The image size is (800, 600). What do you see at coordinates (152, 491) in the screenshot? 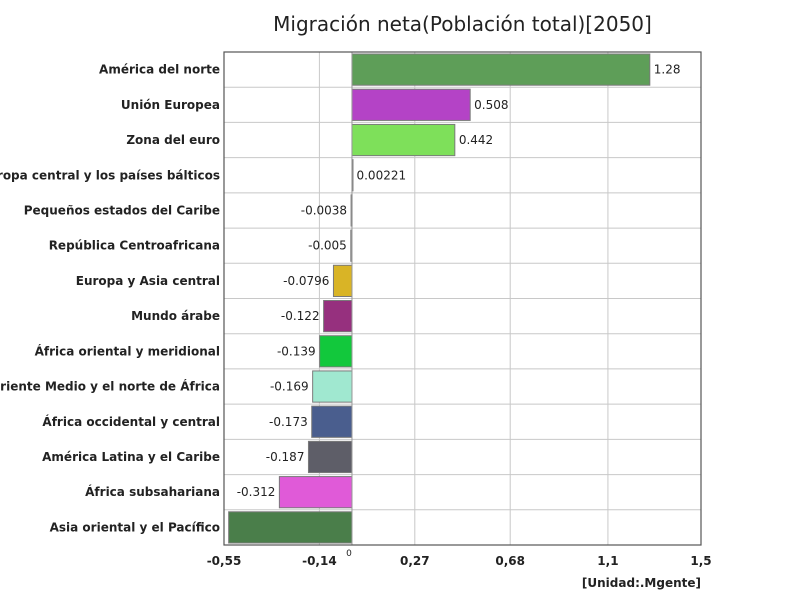
I see `category-label: África subsahariana` at bounding box center [152, 491].